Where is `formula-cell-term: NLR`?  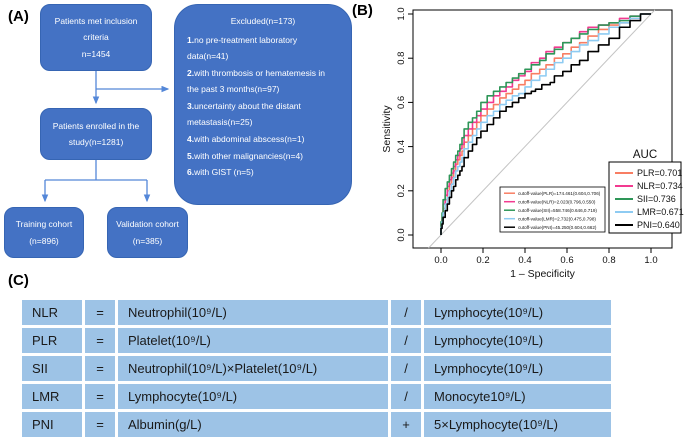 formula-cell-term: NLR is located at coordinates (52, 312).